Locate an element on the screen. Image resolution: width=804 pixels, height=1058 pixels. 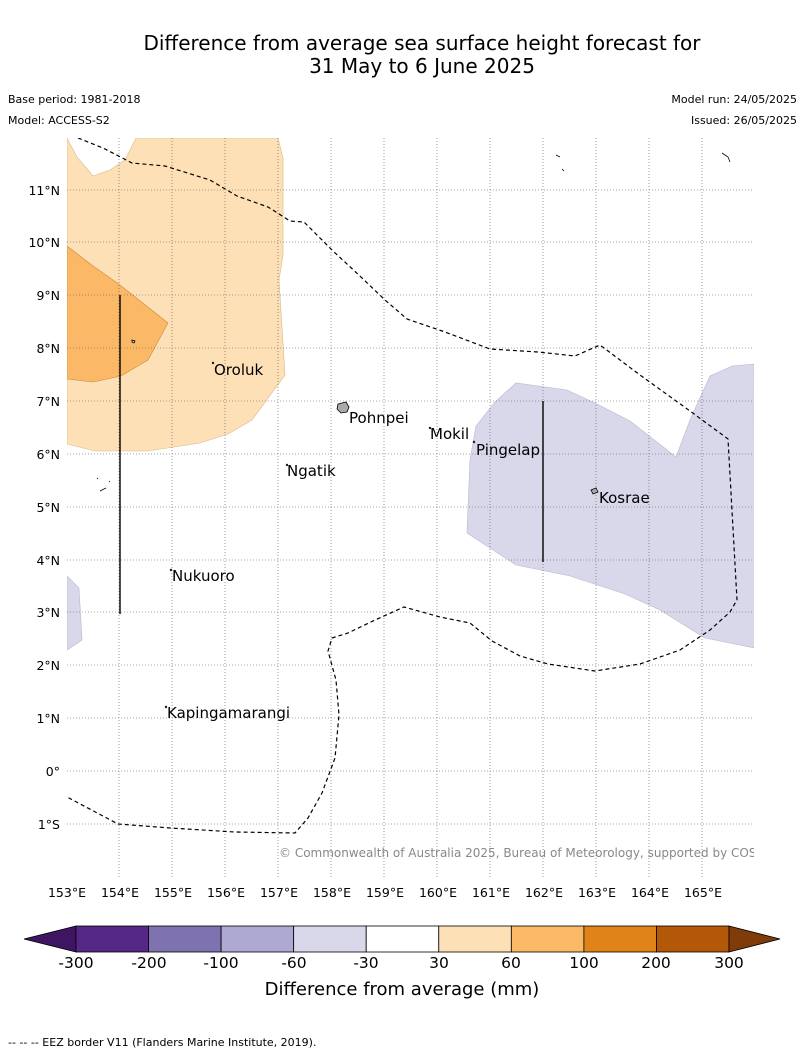
colorbar-label: 60 is located at coordinates (511, 963).